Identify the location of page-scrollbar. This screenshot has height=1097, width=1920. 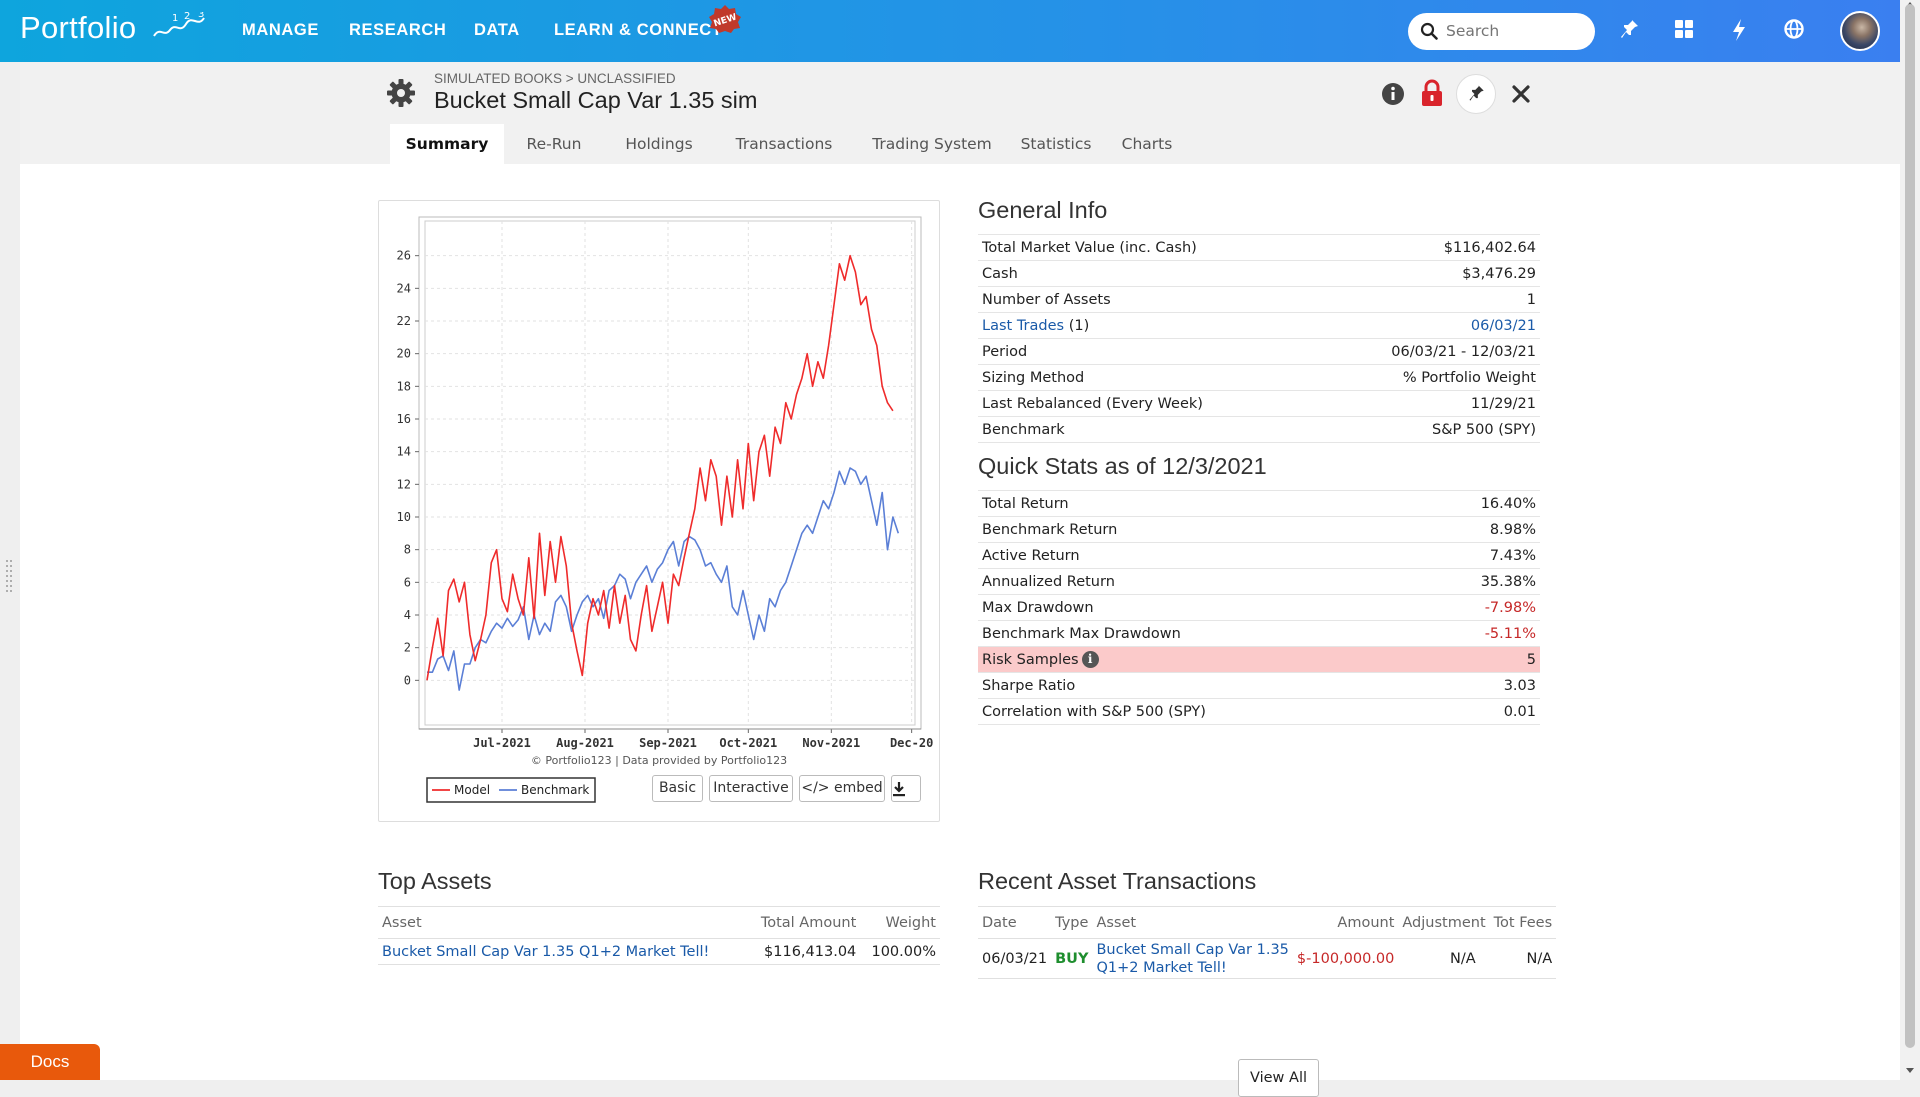
(1910, 540).